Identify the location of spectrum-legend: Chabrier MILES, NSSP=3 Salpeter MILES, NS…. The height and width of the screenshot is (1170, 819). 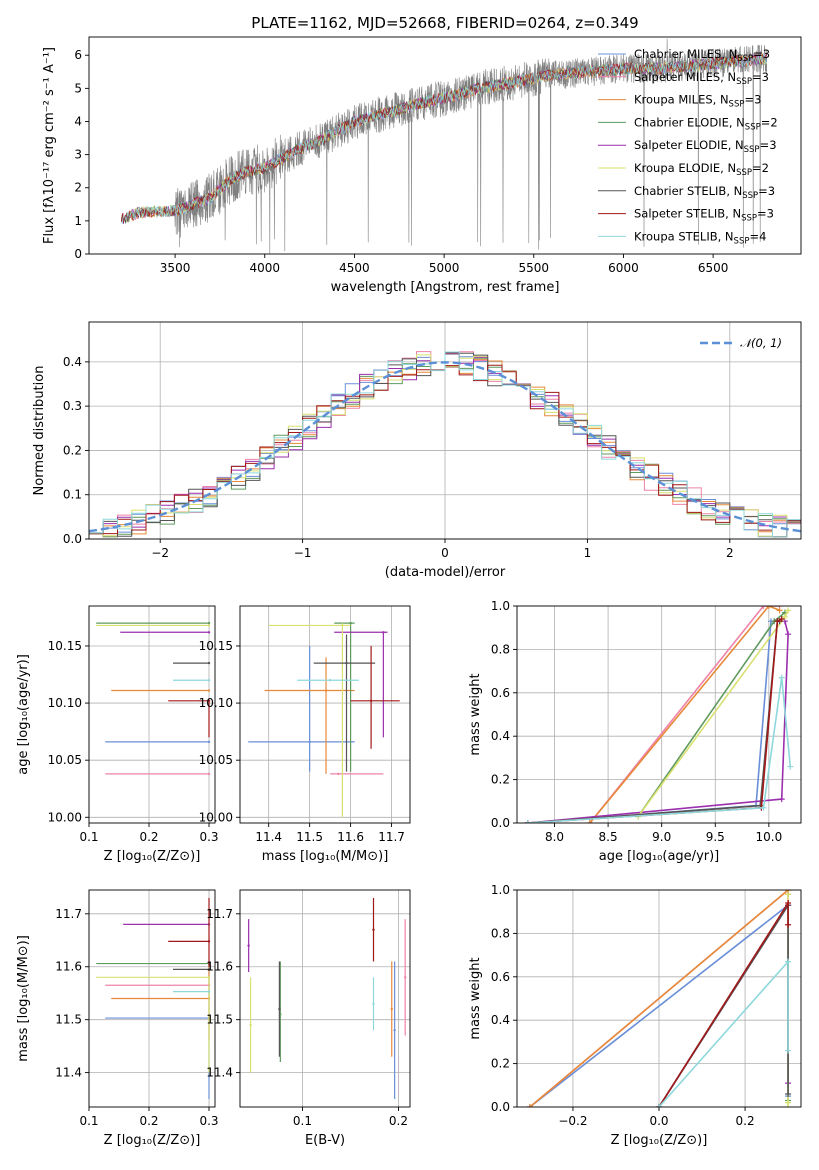
(688, 146).